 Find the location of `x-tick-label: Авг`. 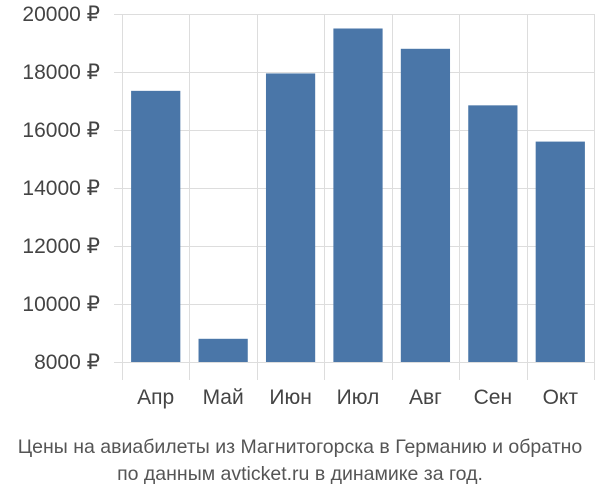

x-tick-label: Авг is located at coordinates (425, 397).